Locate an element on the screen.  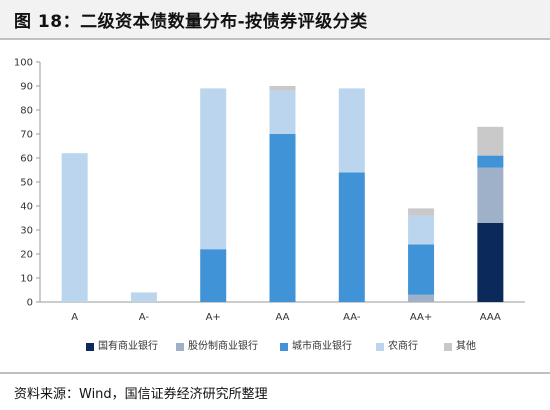
bar-segment-AA+-2 is located at coordinates (421, 298).